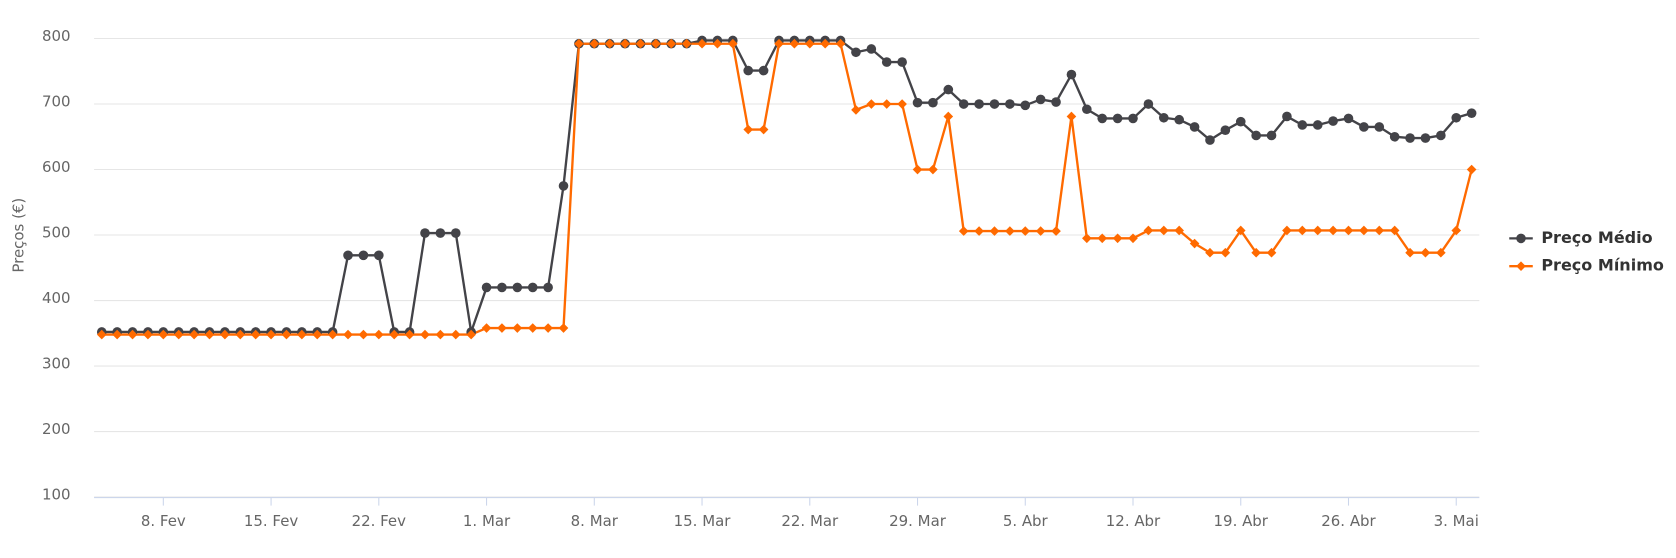  Describe the element at coordinates (1521, 266) in the screenshot. I see `legend-symbol` at that location.